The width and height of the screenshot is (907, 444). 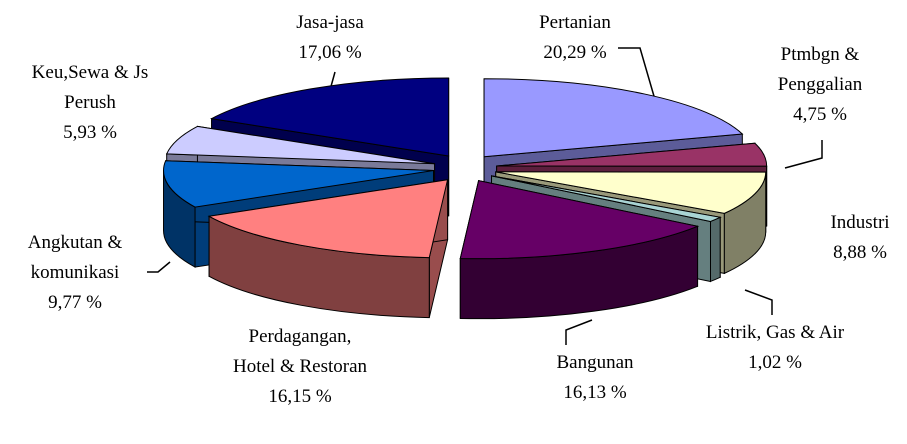 What do you see at coordinates (860, 252) in the screenshot?
I see `value-label: 8,88 %` at bounding box center [860, 252].